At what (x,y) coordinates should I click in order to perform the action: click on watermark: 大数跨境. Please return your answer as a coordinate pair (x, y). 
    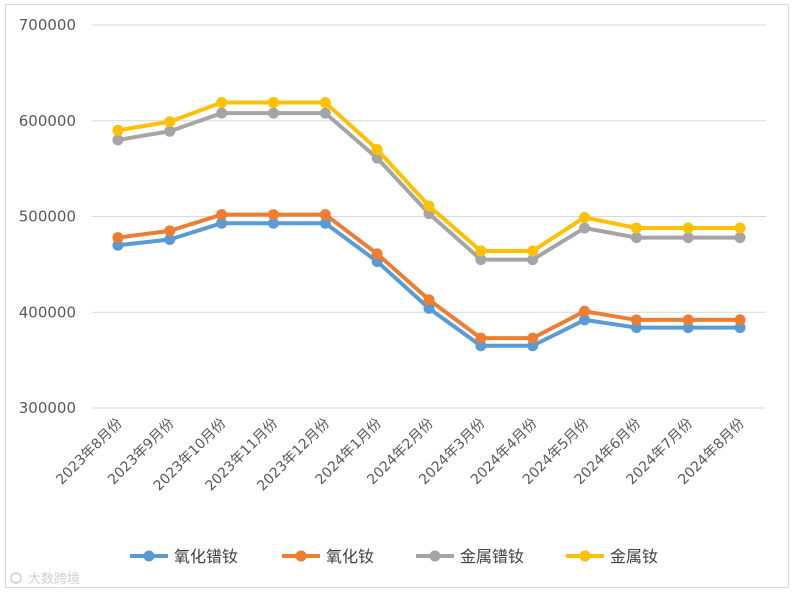
    Looking at the image, I should click on (45, 579).